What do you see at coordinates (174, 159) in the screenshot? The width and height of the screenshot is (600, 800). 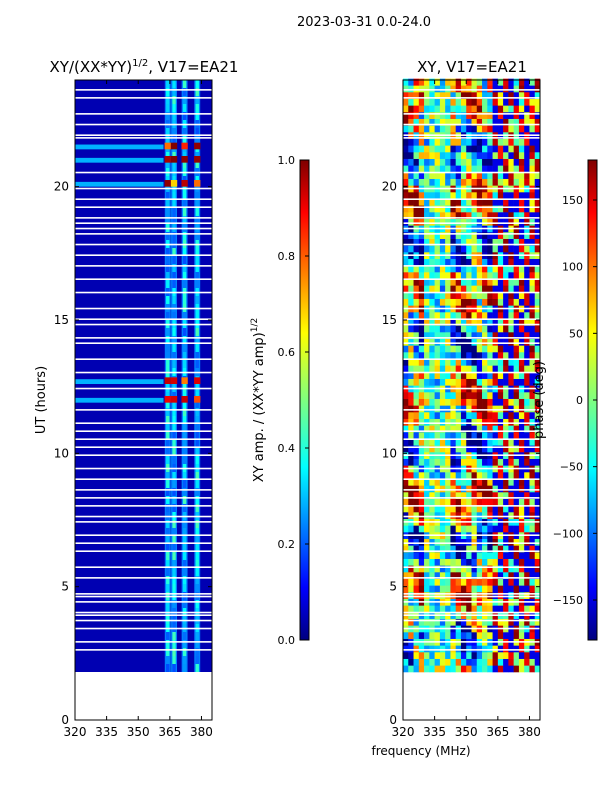 I see `amplitude-hot-cell` at bounding box center [174, 159].